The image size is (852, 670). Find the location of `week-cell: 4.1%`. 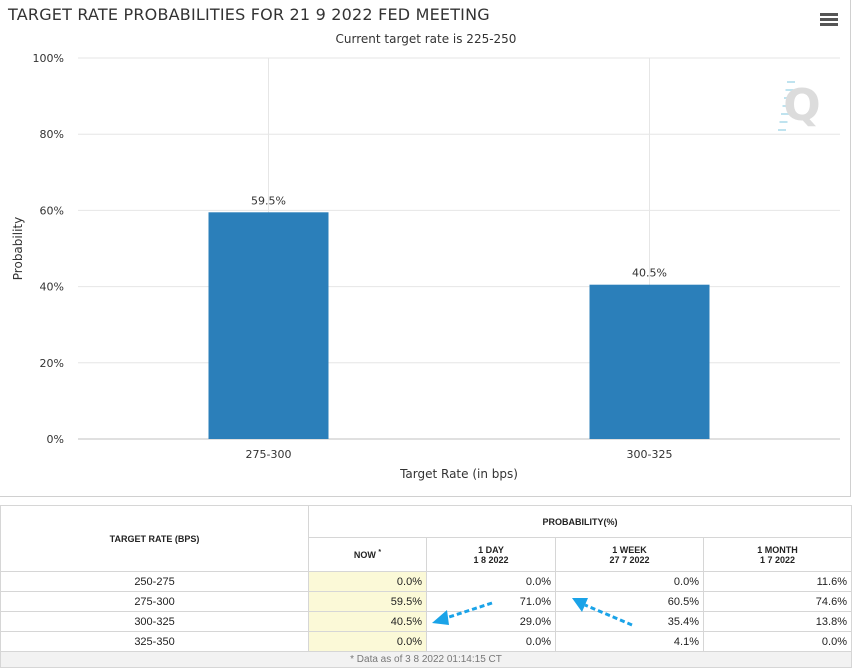

week-cell: 4.1% is located at coordinates (629, 641).